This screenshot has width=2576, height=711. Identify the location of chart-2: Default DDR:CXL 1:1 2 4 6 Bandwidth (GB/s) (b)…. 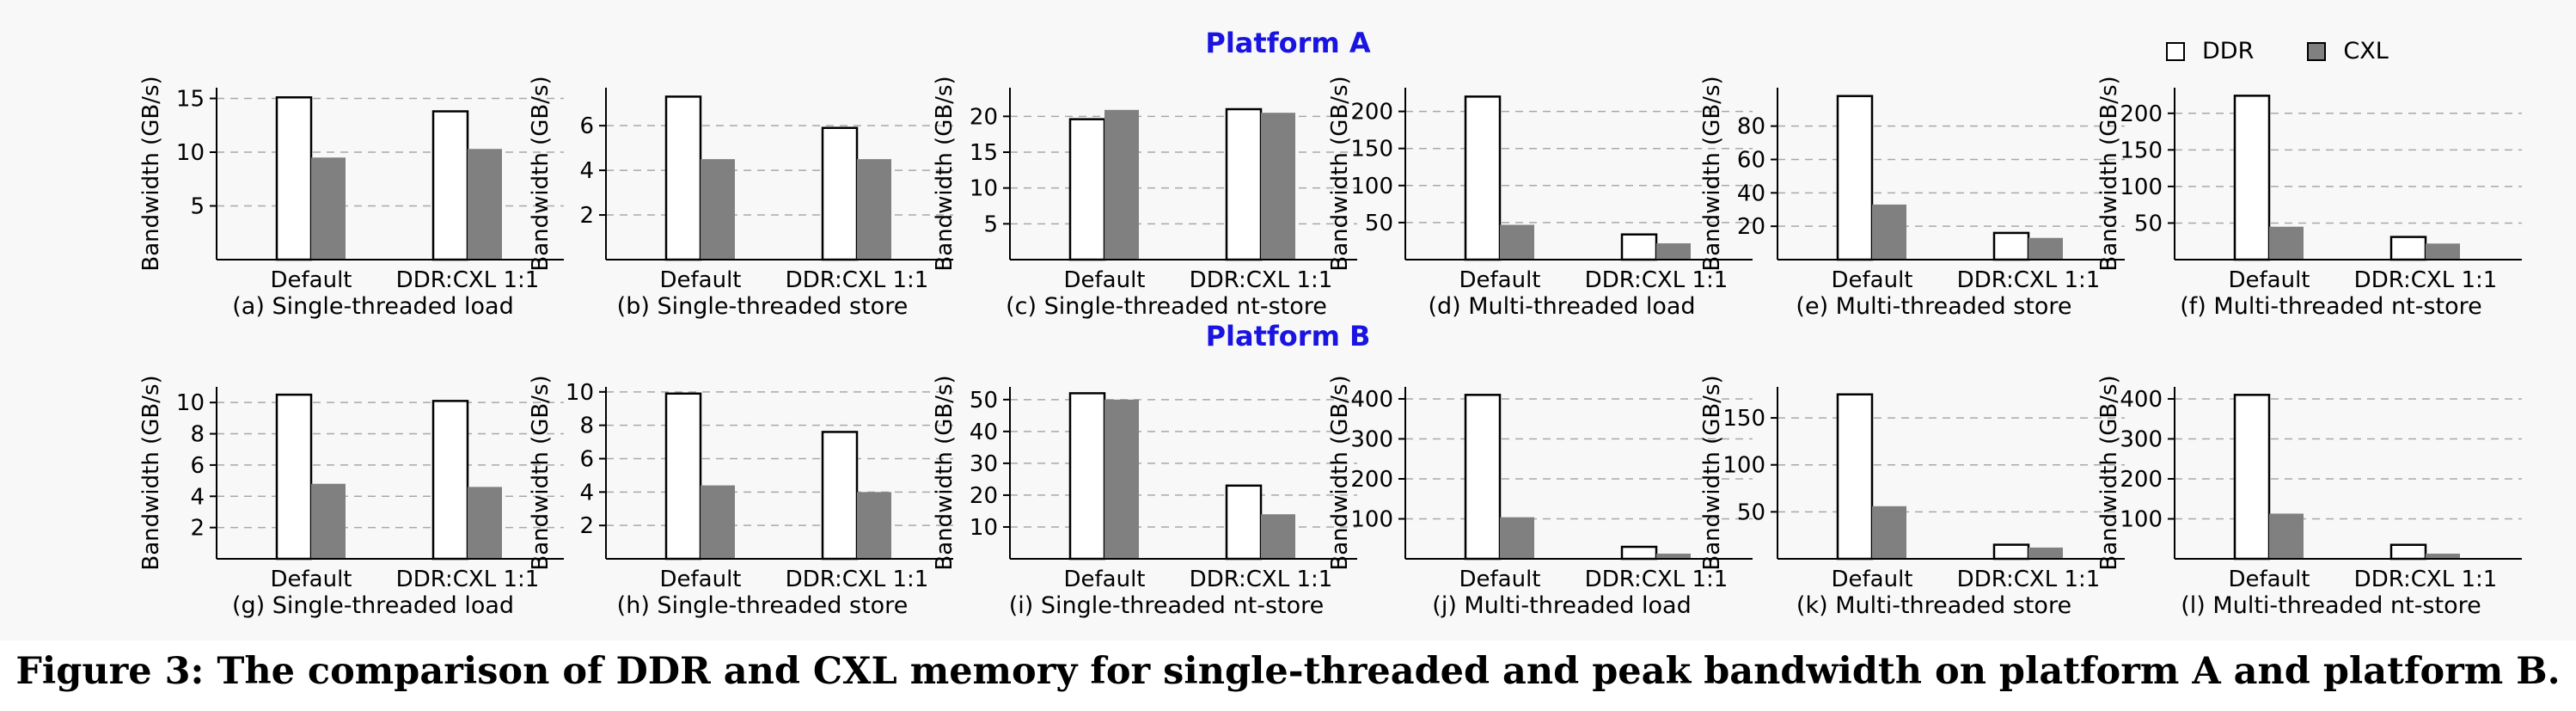
(740, 198).